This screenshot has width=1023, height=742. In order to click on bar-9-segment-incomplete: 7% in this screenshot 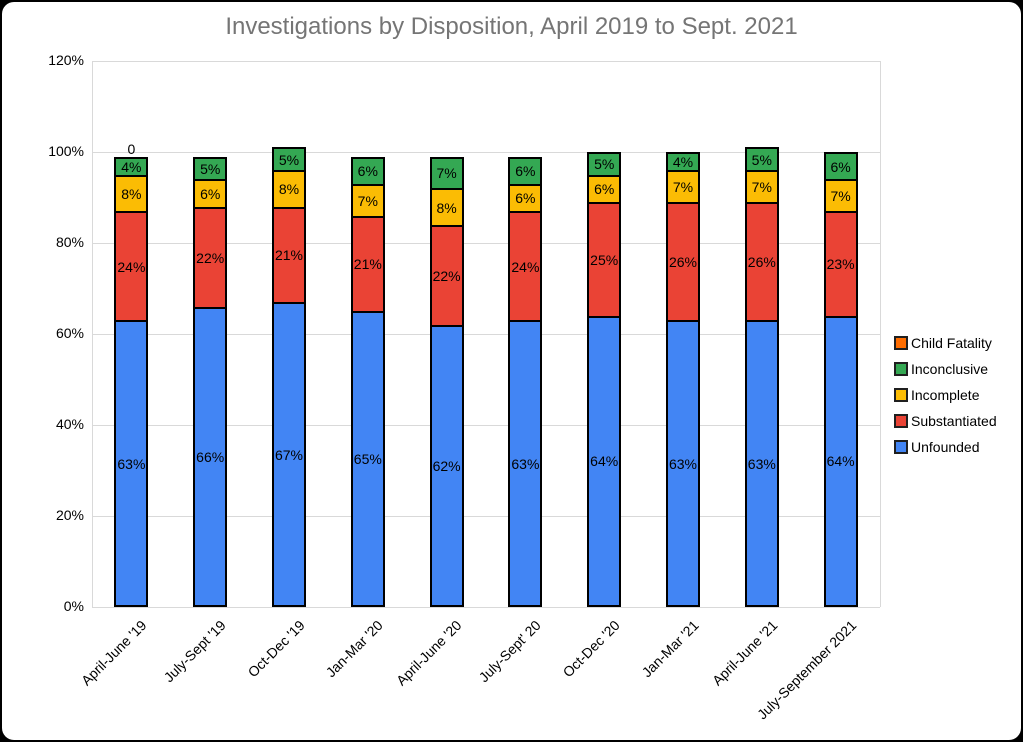, I will do `click(761, 187)`.